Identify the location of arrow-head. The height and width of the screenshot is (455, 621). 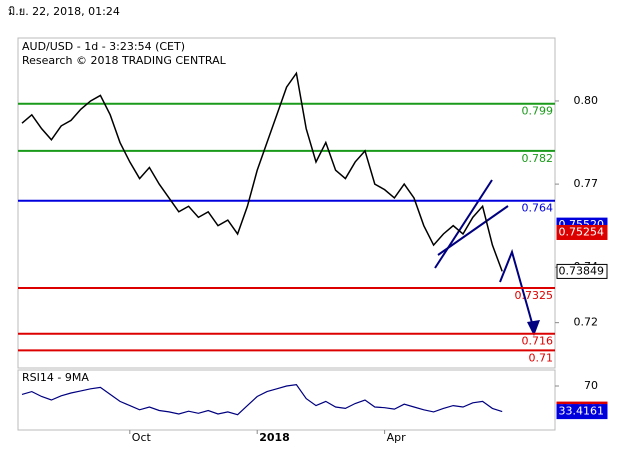
(533, 328).